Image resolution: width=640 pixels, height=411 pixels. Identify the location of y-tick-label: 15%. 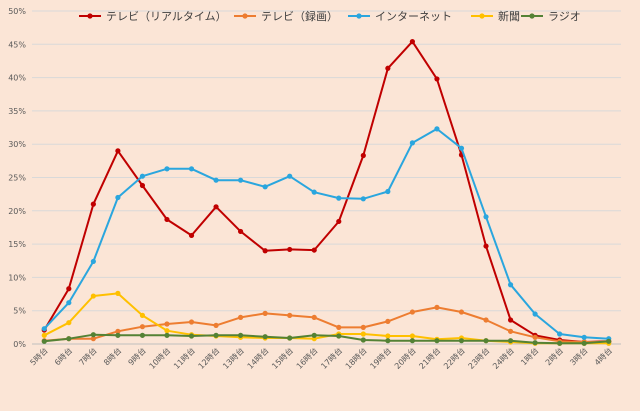
(17, 244).